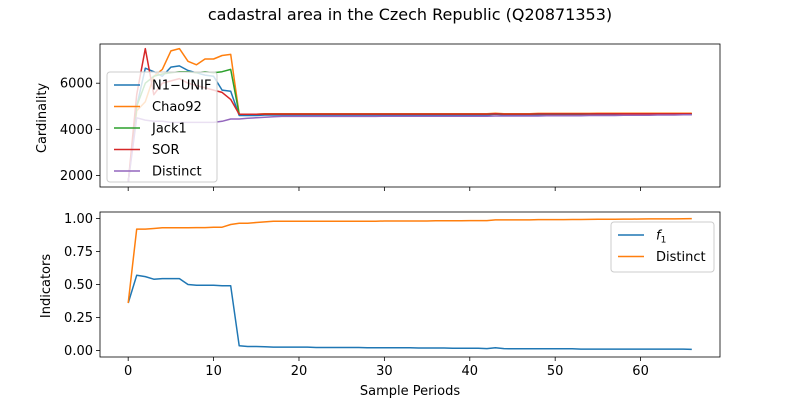  Describe the element at coordinates (662, 247) in the screenshot. I see `bottom-legend: f1 Distinct` at that location.